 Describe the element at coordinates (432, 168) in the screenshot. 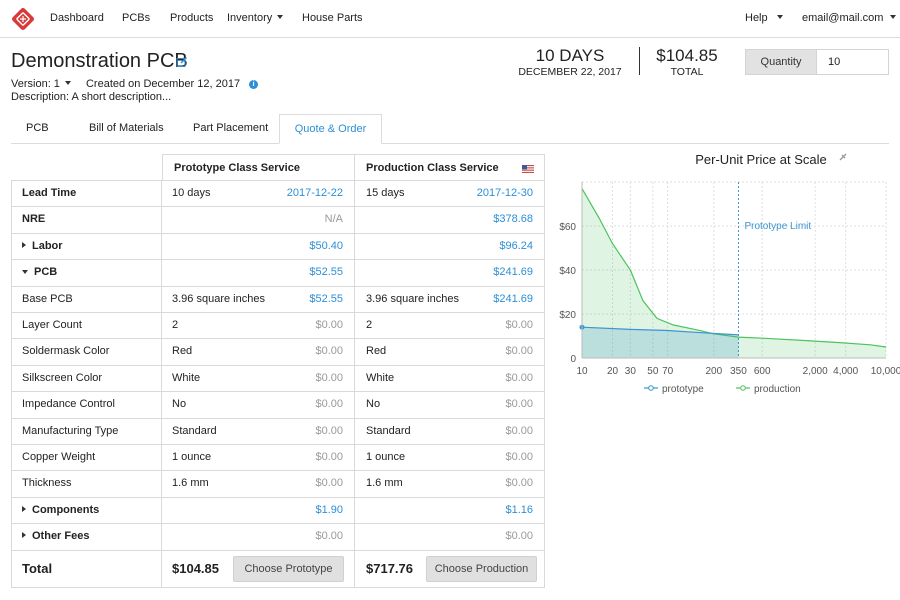

I see `production-header-label: Production Class Service` at that location.